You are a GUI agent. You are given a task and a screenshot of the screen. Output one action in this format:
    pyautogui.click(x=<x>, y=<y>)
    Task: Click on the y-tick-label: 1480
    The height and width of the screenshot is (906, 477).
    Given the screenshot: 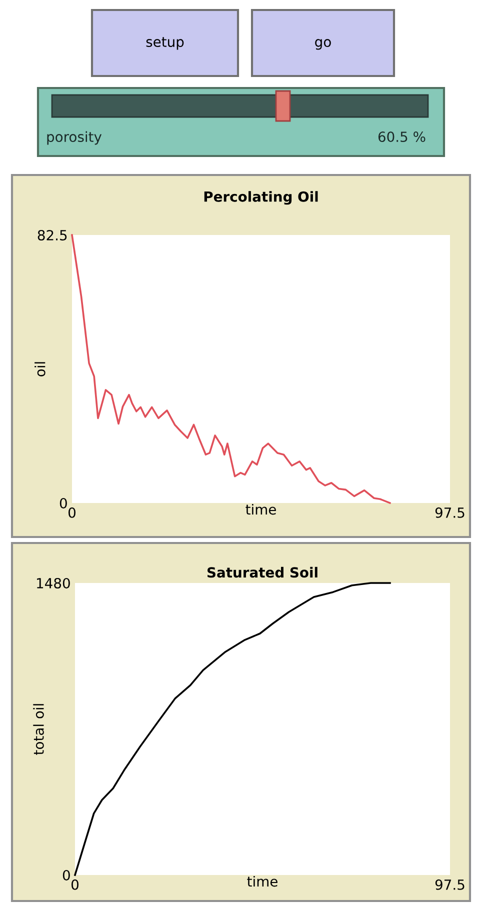 What is the action you would take?
    pyautogui.click(x=53, y=583)
    